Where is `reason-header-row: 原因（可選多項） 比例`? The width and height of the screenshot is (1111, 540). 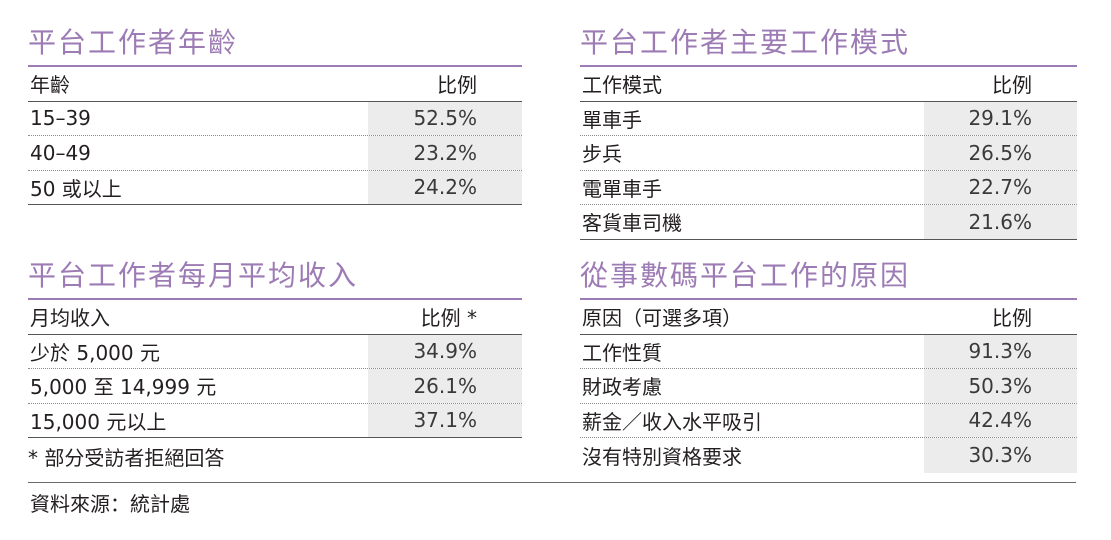
reason-header-row: 原因（可選多項） 比例 is located at coordinates (828, 317).